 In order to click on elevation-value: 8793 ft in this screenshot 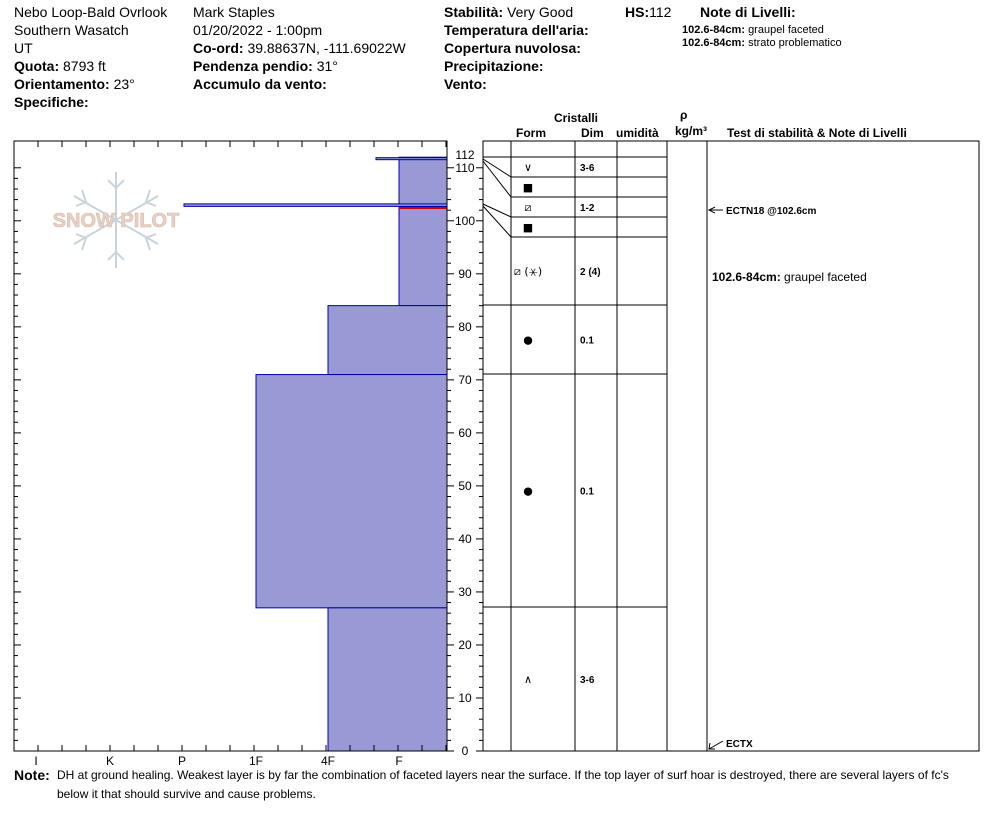, I will do `click(84, 66)`.